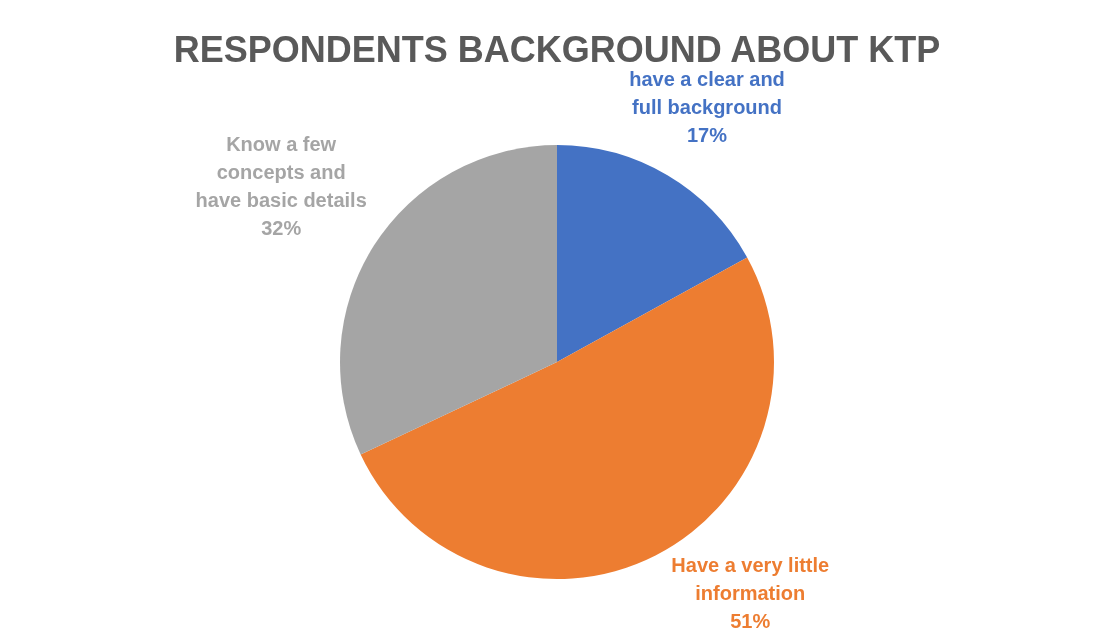 The width and height of the screenshot is (1101, 638). What do you see at coordinates (557, 49) in the screenshot?
I see `chart-title: RESPONDENTS BACKGROUND ABOUT KTP` at bounding box center [557, 49].